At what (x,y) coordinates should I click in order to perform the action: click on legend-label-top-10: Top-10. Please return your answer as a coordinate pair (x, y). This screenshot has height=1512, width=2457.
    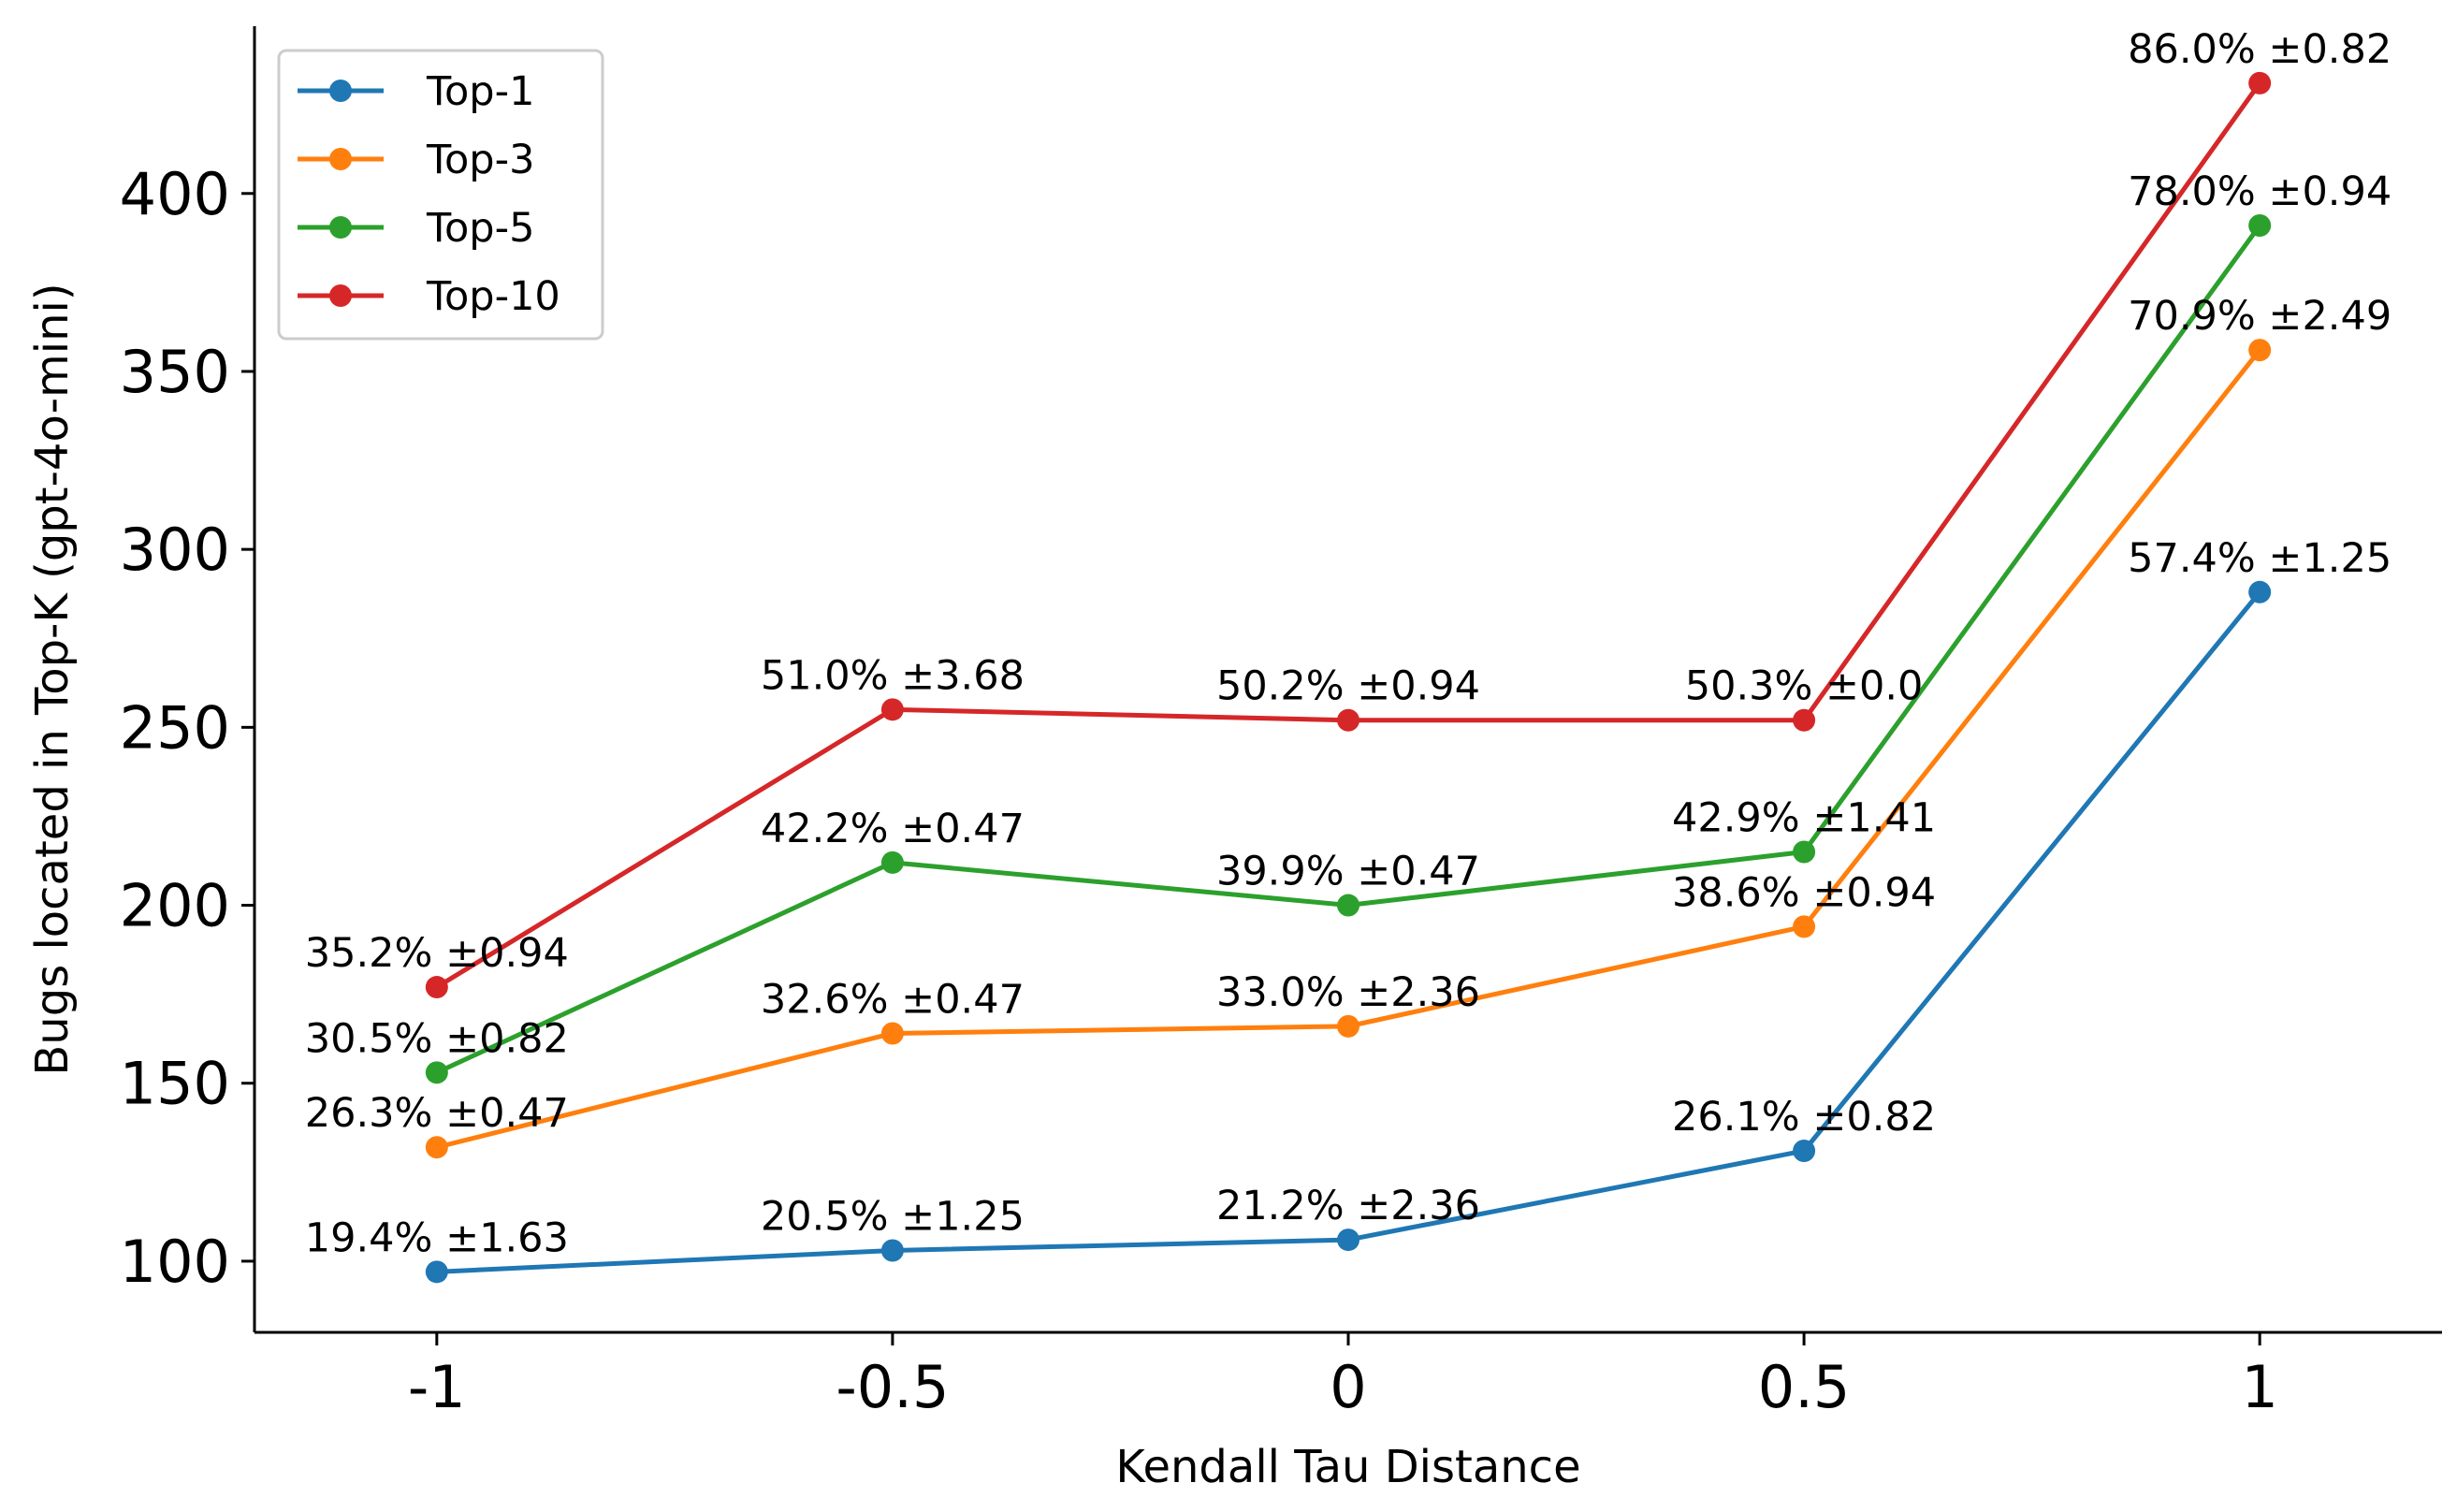
    Looking at the image, I should click on (493, 296).